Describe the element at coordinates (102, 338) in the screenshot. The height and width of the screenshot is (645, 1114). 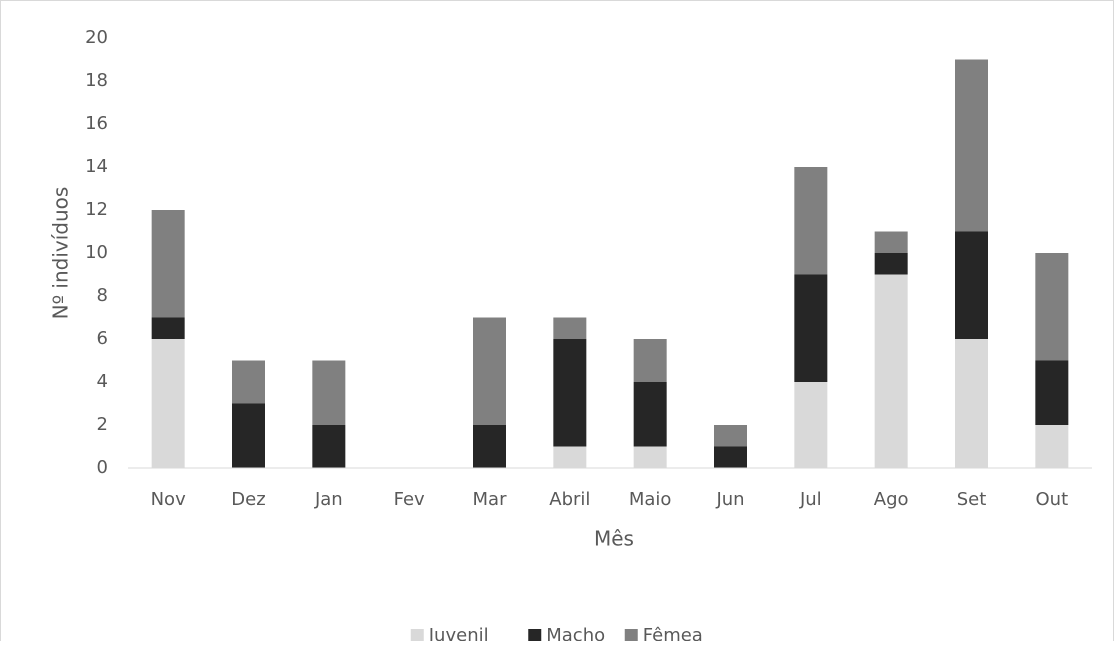
I see `y-tick-label: 6` at that location.